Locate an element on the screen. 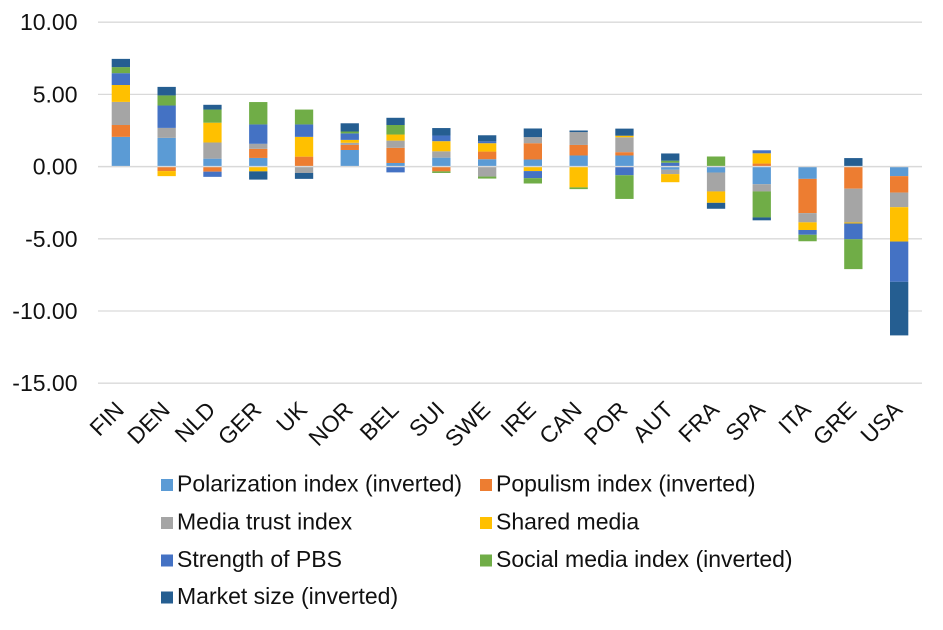  svg-text: Market size (inverted) is located at coordinates (287, 596).